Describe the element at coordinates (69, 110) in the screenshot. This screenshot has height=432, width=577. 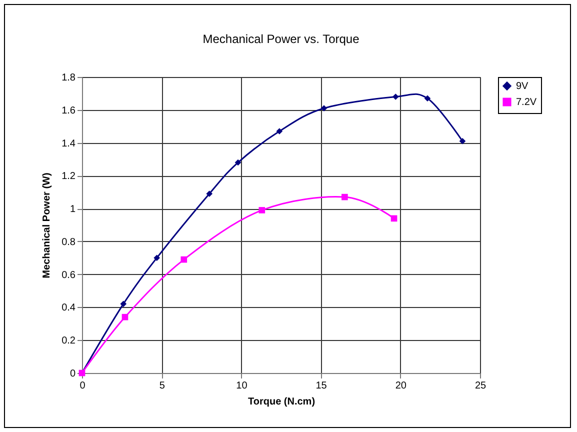
I see `y-tick-label: 1.6` at that location.